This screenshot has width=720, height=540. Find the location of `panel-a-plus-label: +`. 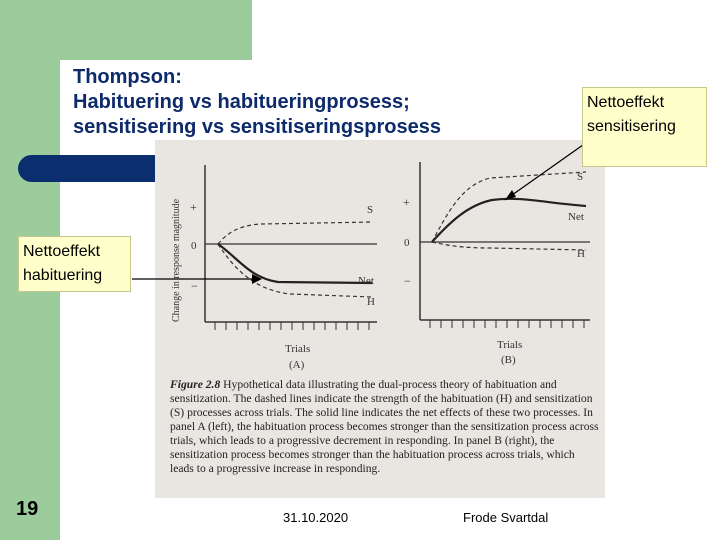

panel-a-plus-label: + is located at coordinates (193, 207).